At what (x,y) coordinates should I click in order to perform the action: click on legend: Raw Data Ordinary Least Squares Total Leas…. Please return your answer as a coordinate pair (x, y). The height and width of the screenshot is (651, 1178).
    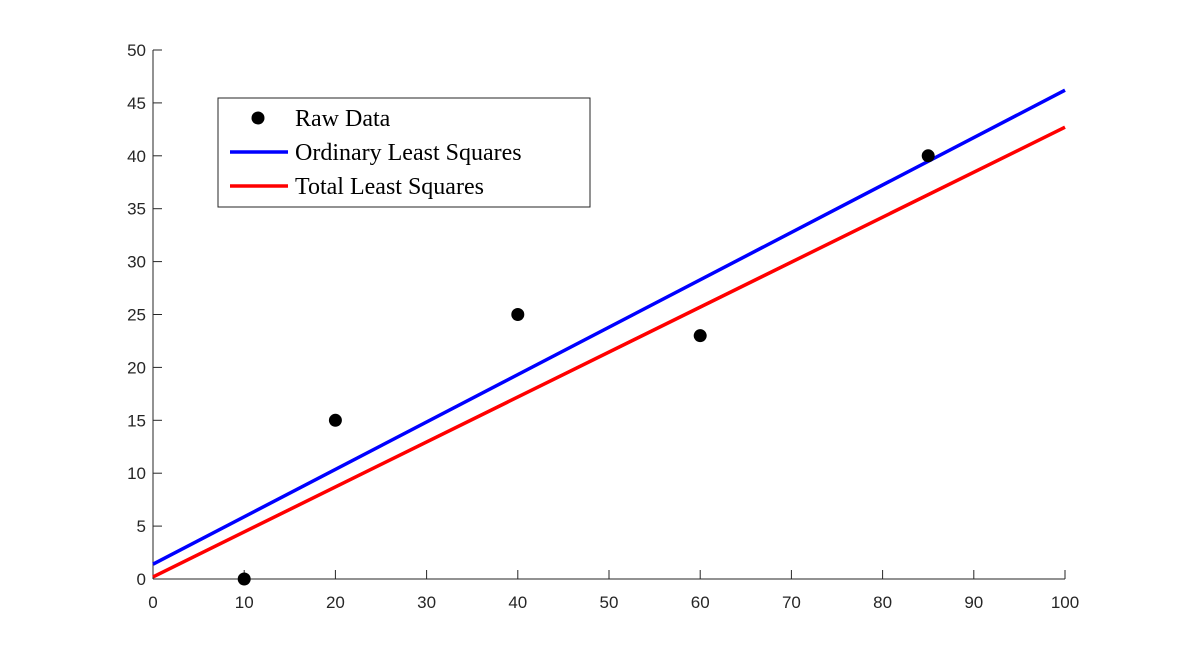
    Looking at the image, I should click on (404, 152).